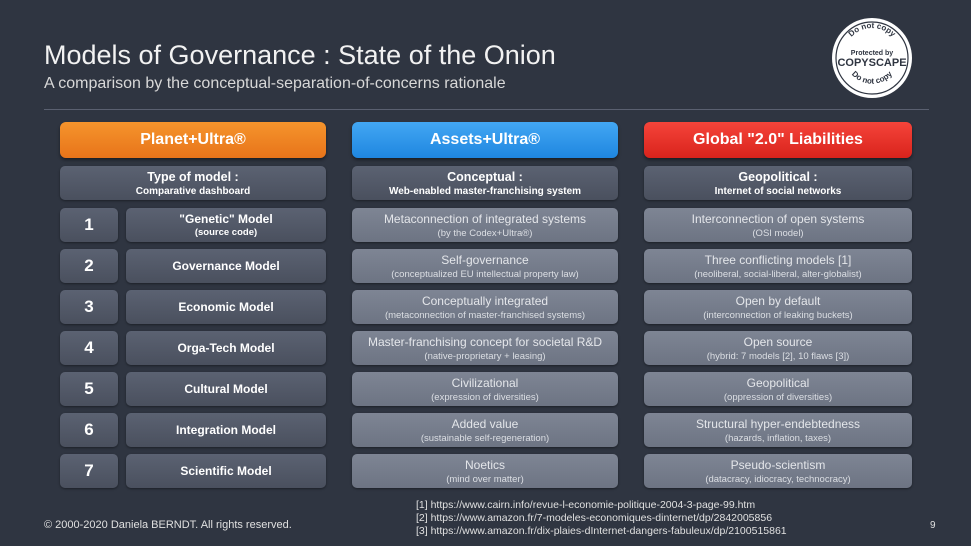 The width and height of the screenshot is (971, 546). I want to click on model-name: Cultural Model, so click(226, 389).